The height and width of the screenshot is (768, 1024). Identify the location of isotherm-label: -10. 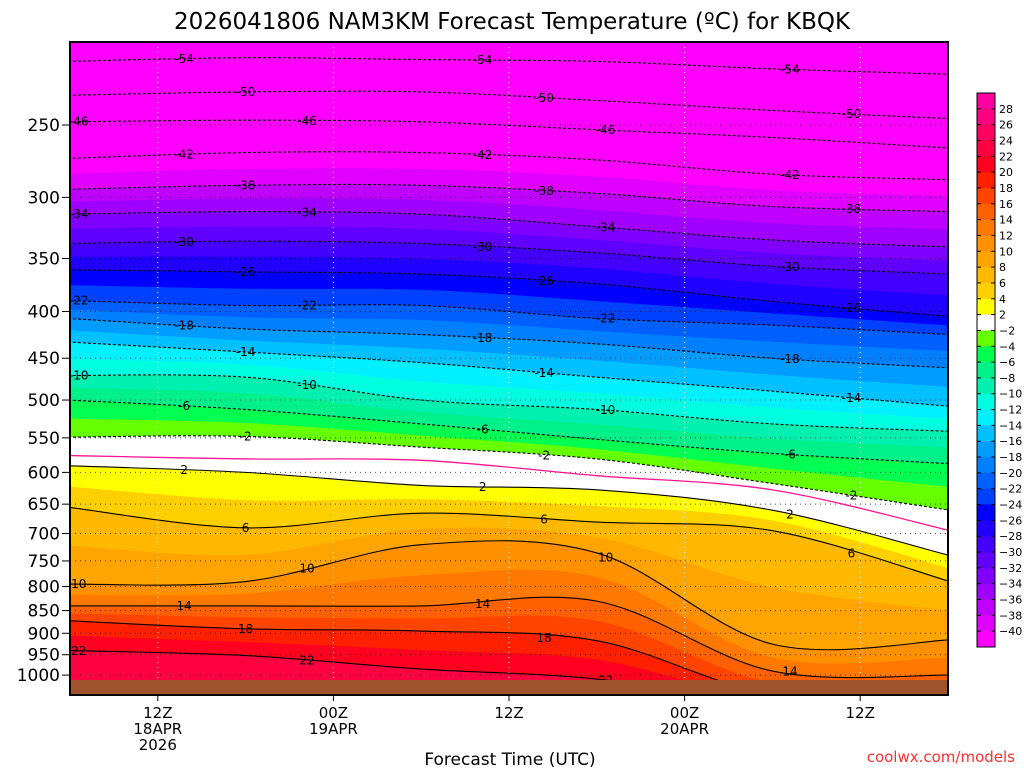
(307, 385).